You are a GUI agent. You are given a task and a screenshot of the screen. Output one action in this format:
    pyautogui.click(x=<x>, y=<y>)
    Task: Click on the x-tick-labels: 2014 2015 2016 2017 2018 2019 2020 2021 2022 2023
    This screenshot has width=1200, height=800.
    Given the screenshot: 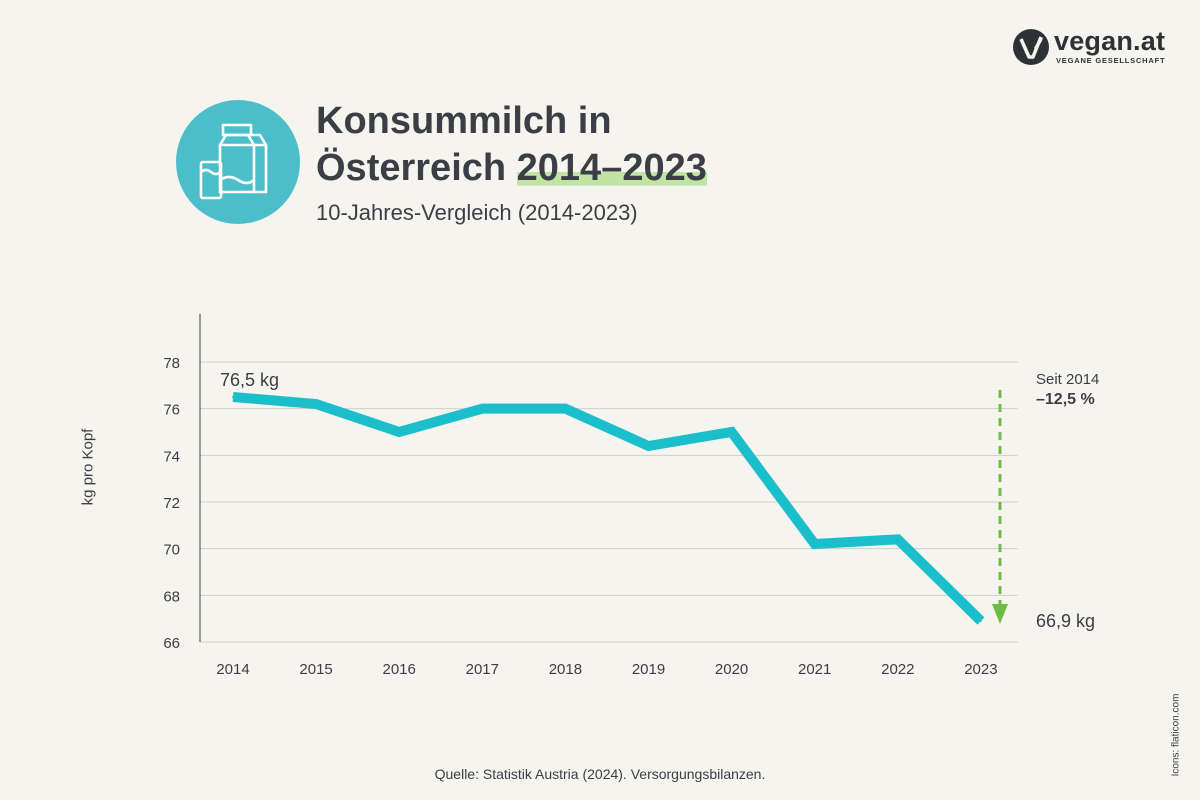 What is the action you would take?
    pyautogui.click(x=606, y=669)
    